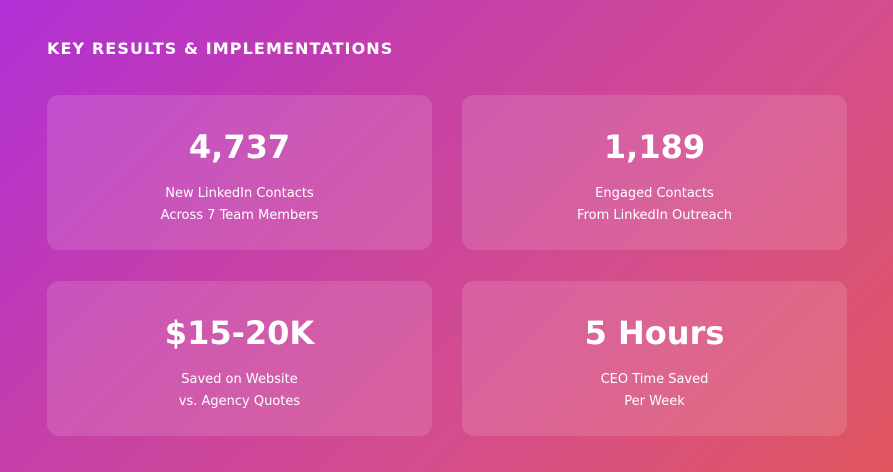 The image size is (893, 472). I want to click on metric-description-line-2: Per Week, so click(654, 401).